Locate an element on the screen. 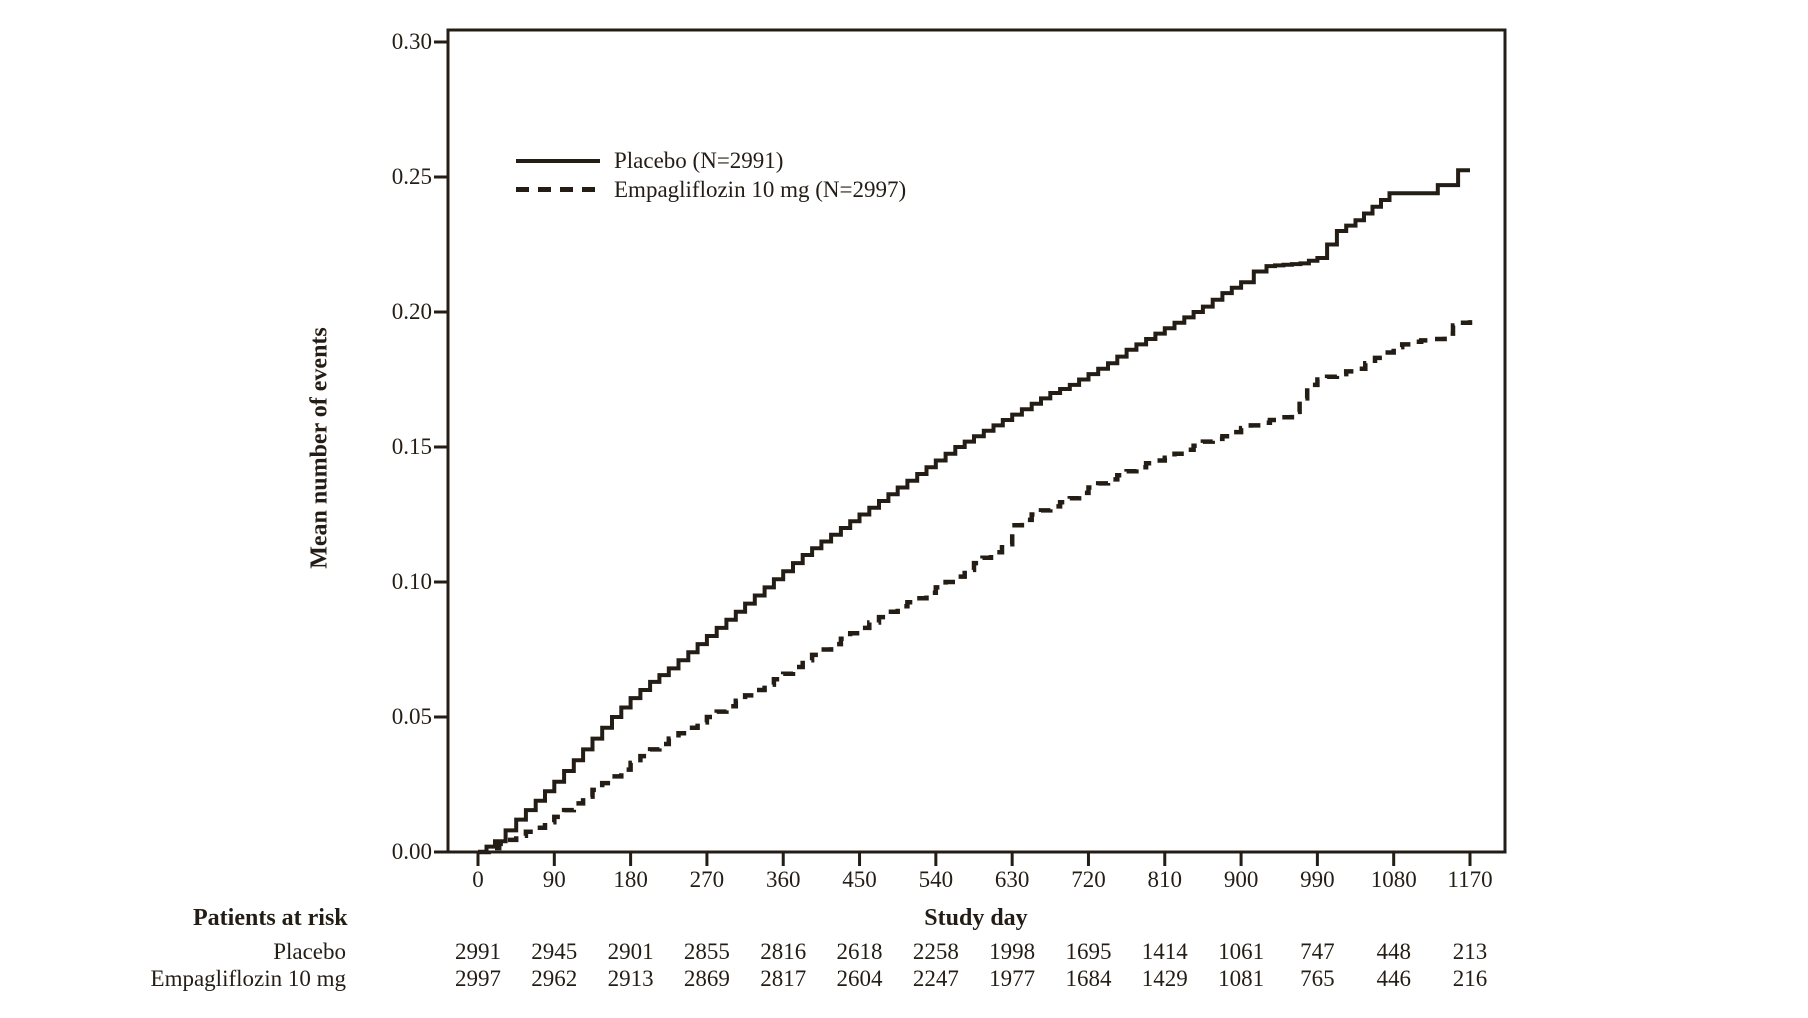 The image size is (1808, 1018). risk-cell: 1429 is located at coordinates (1164, 978).